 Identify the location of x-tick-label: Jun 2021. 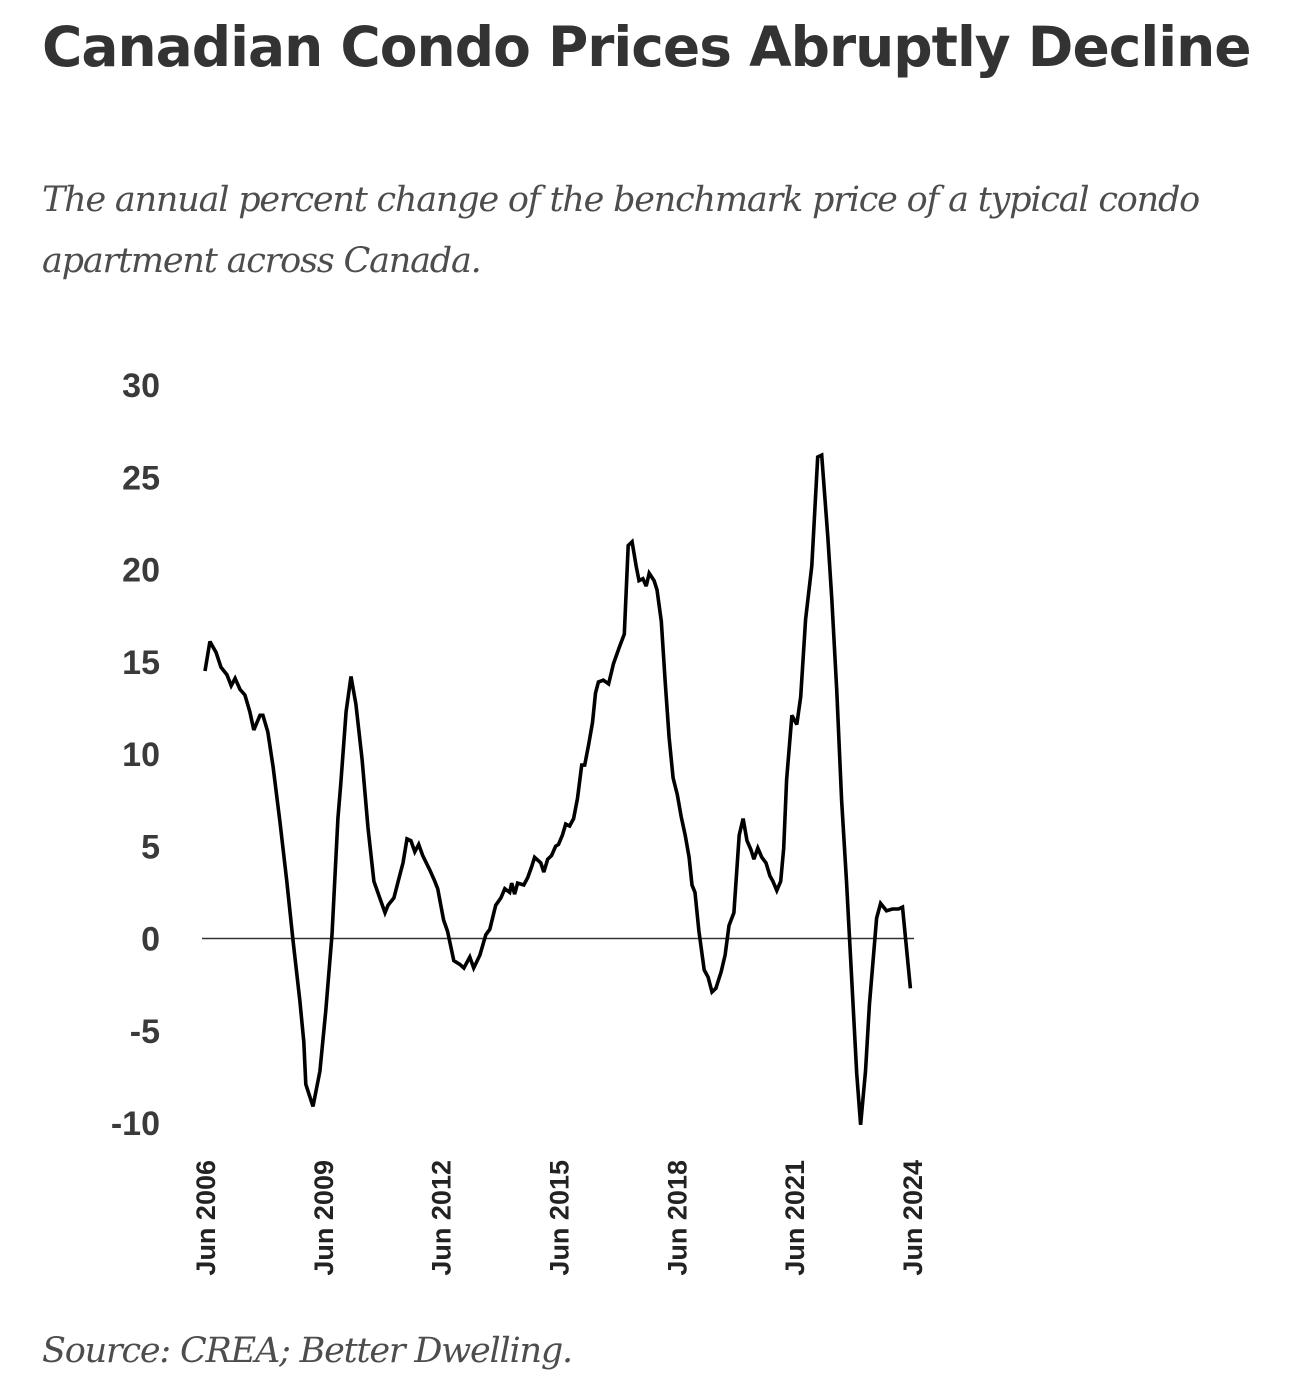
(795, 1218).